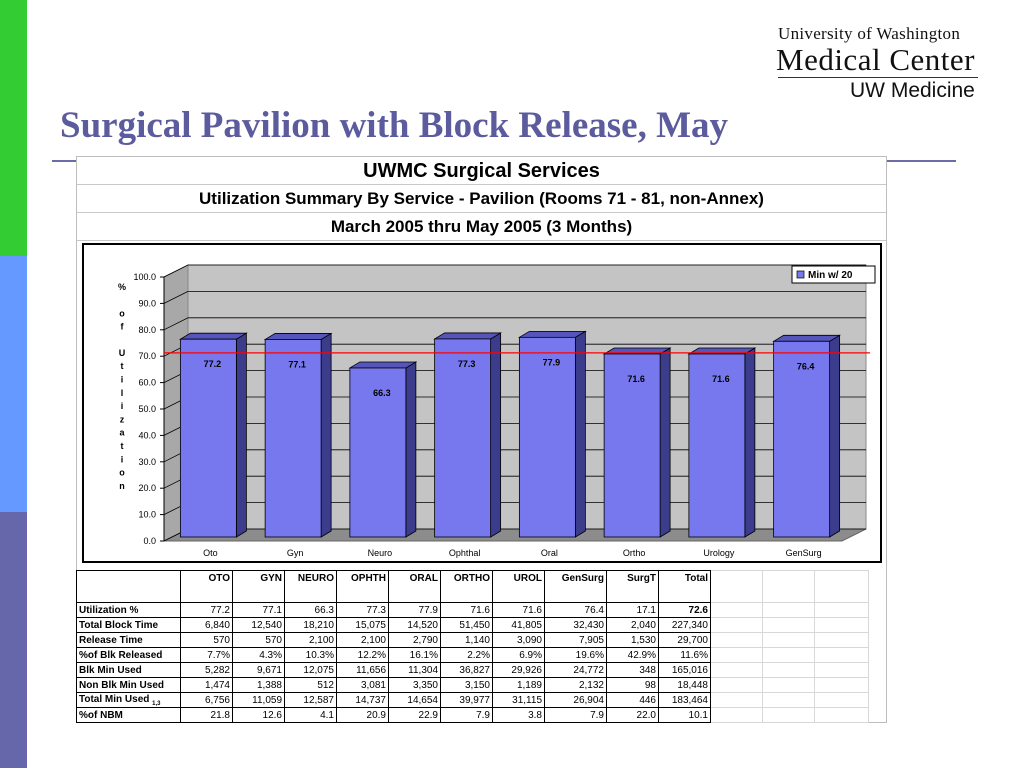 Image resolution: width=1024 pixels, height=768 pixels. Describe the element at coordinates (632, 610) in the screenshot. I see `table-cell: 17.1` at that location.